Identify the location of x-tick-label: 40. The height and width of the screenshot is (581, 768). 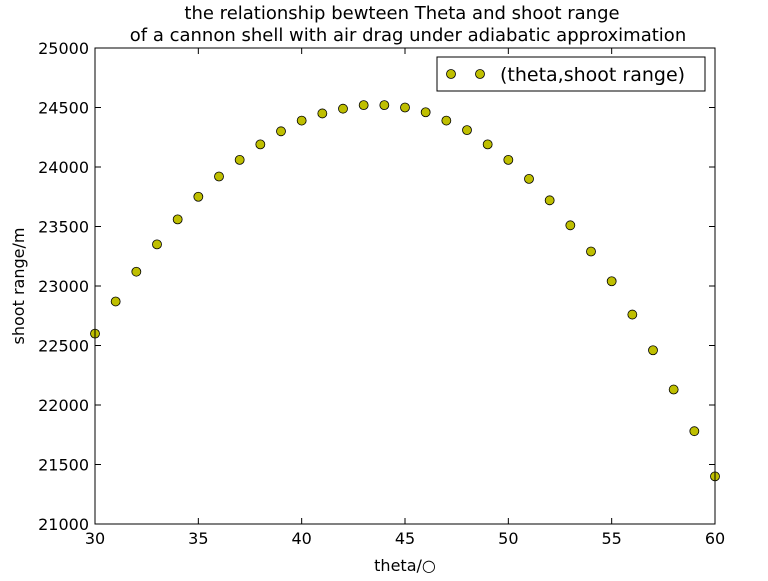
(301, 538).